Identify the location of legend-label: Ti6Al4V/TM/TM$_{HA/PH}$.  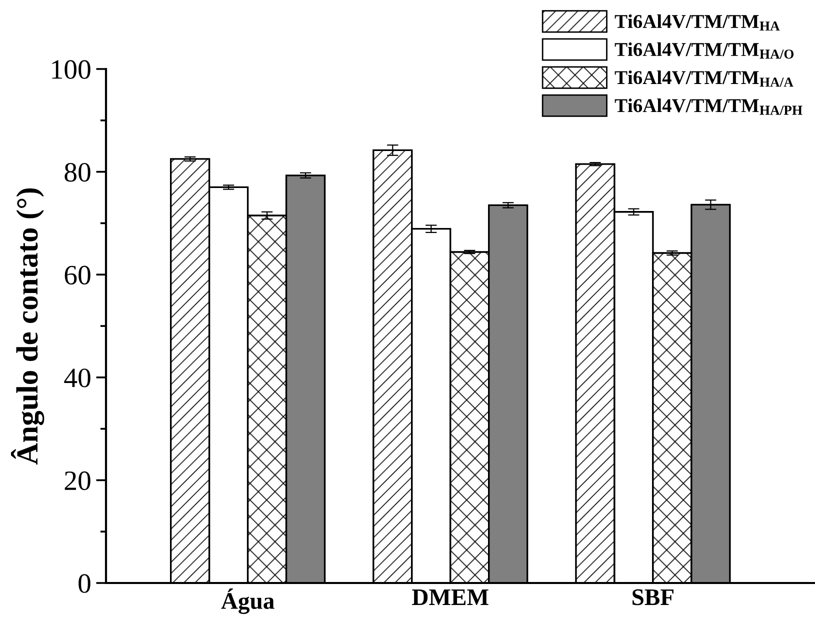
(708, 106).